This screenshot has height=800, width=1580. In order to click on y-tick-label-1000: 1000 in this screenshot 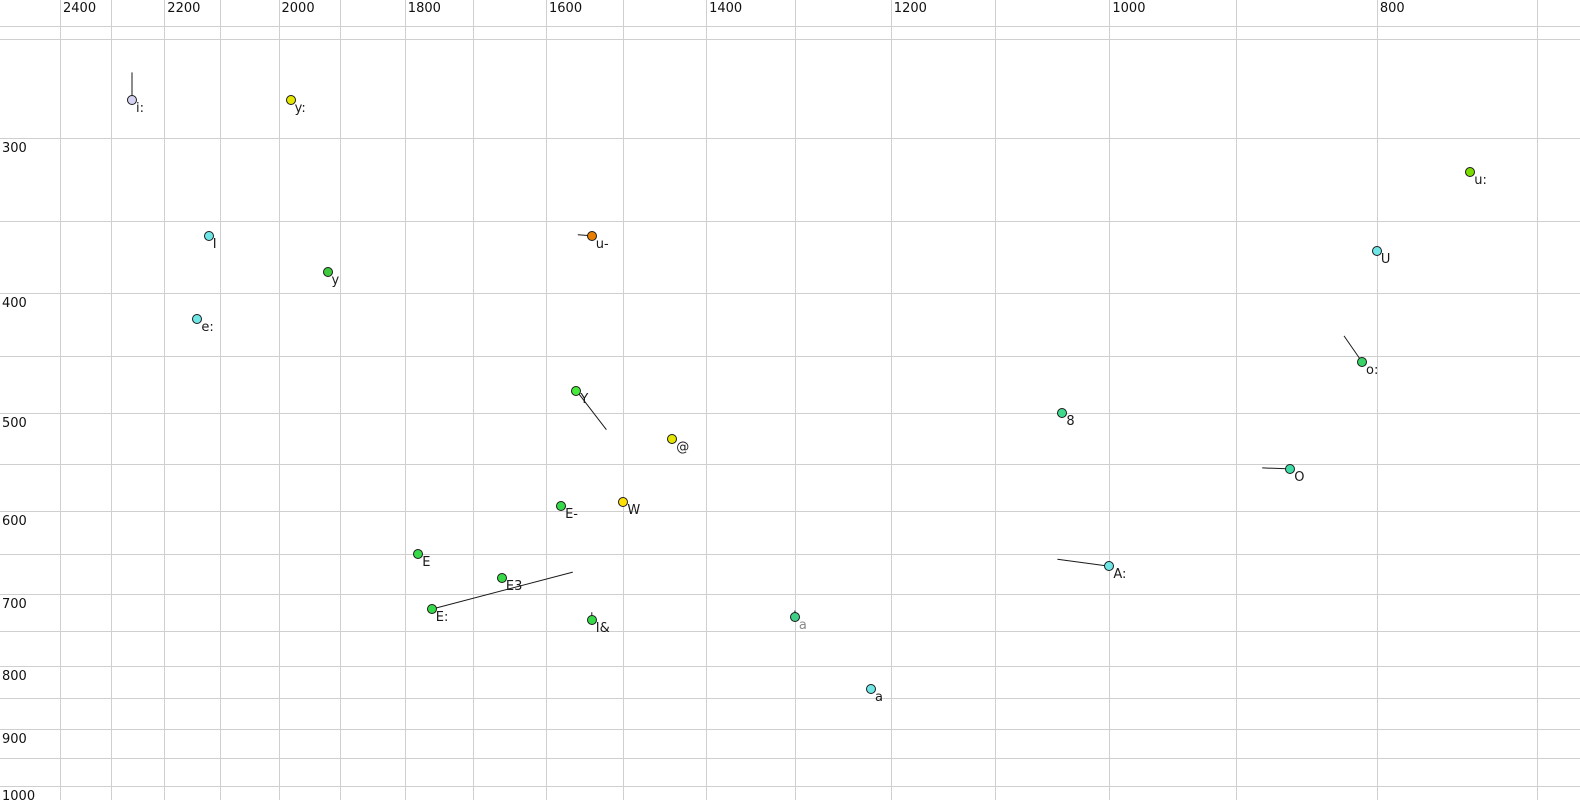, I will do `click(19, 794)`.